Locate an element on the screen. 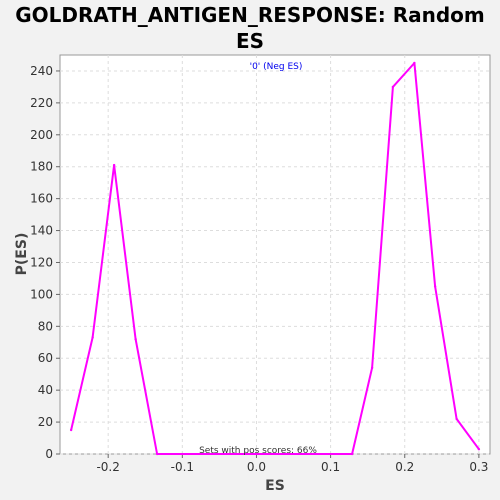 Image resolution: width=500 pixels, height=500 pixels. annotation-pos-scores: Sets with pos scores: 66% is located at coordinates (258, 451).